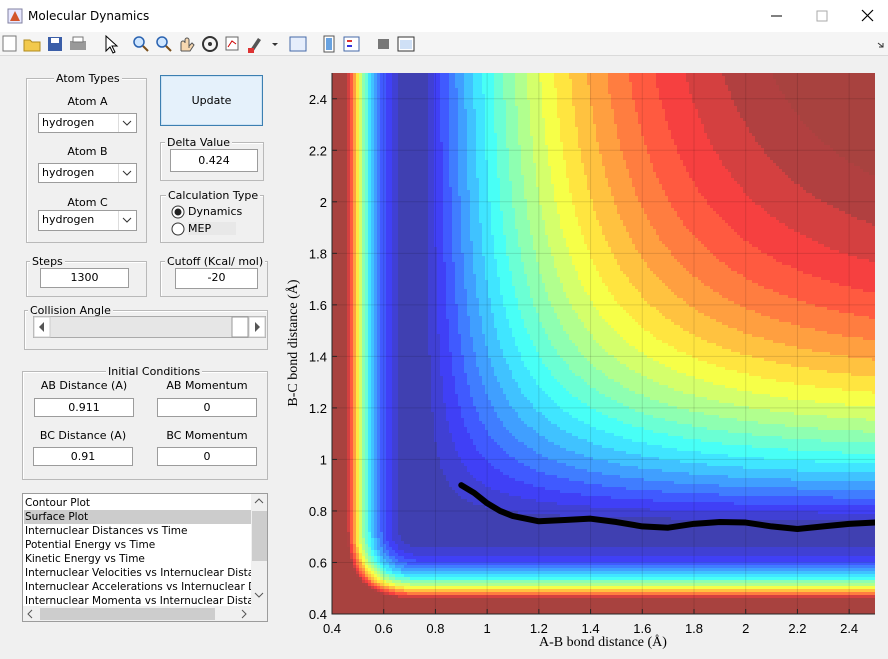 The width and height of the screenshot is (888, 659). Describe the element at coordinates (87, 202) in the screenshot. I see `atom-c-label: Atom C` at that location.